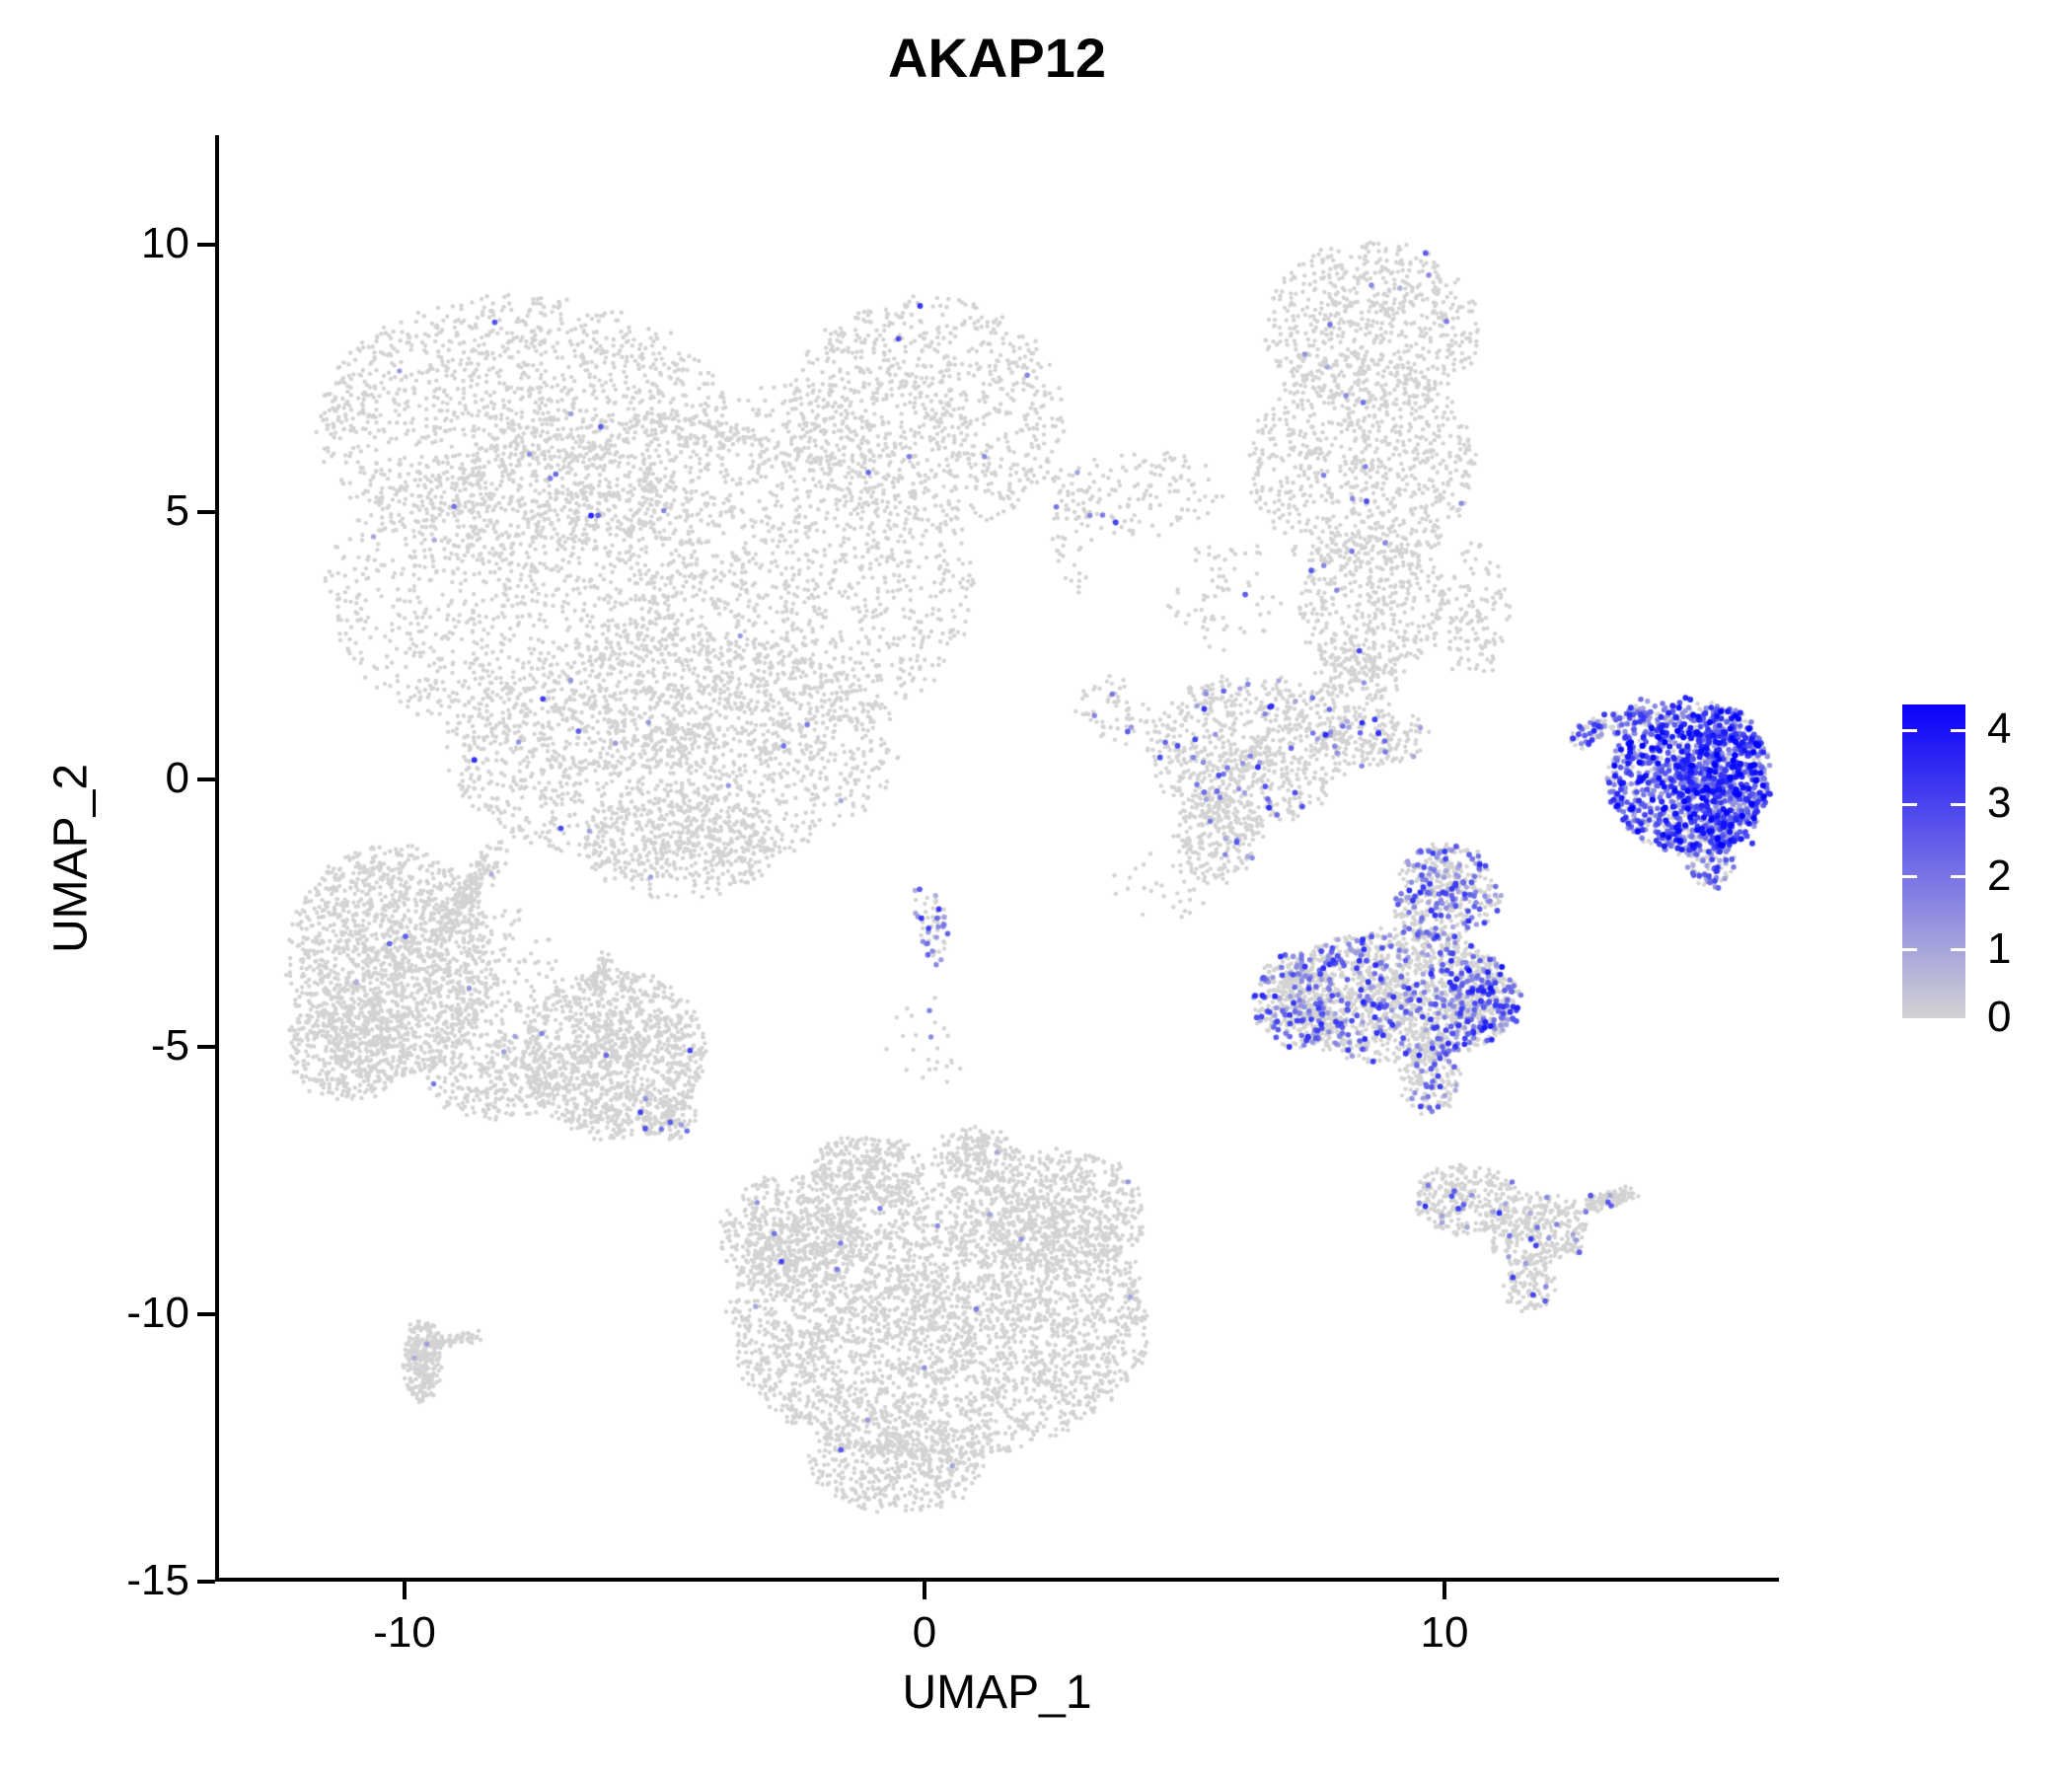 This screenshot has height=1776, width=2072. Describe the element at coordinates (165, 243) in the screenshot. I see `y-tick-label: 10` at that location.